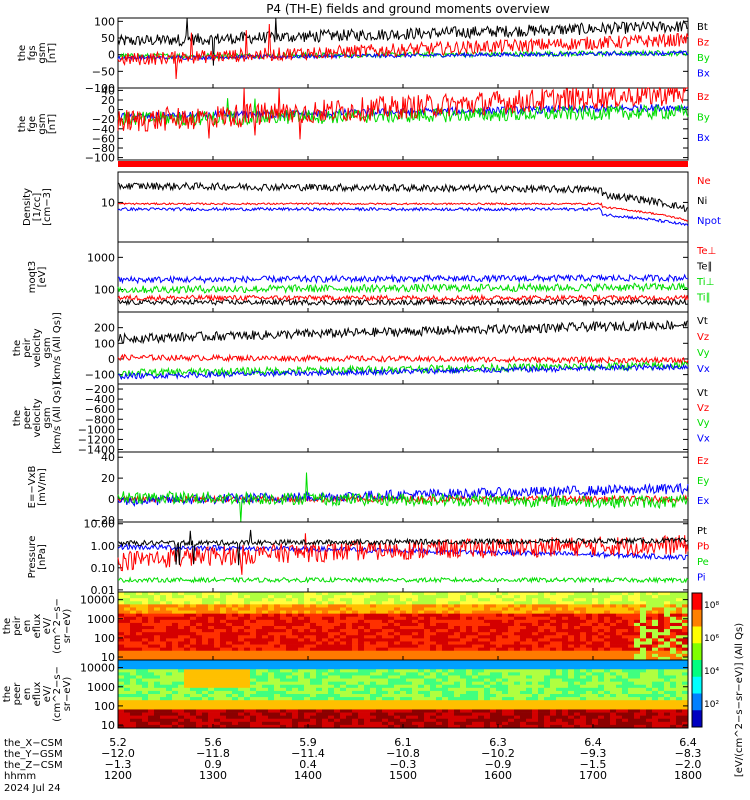 Image resolution: width=750 pixels, height=800 pixels. Describe the element at coordinates (703, 74) in the screenshot. I see `legend-Bx: Bx` at that location.